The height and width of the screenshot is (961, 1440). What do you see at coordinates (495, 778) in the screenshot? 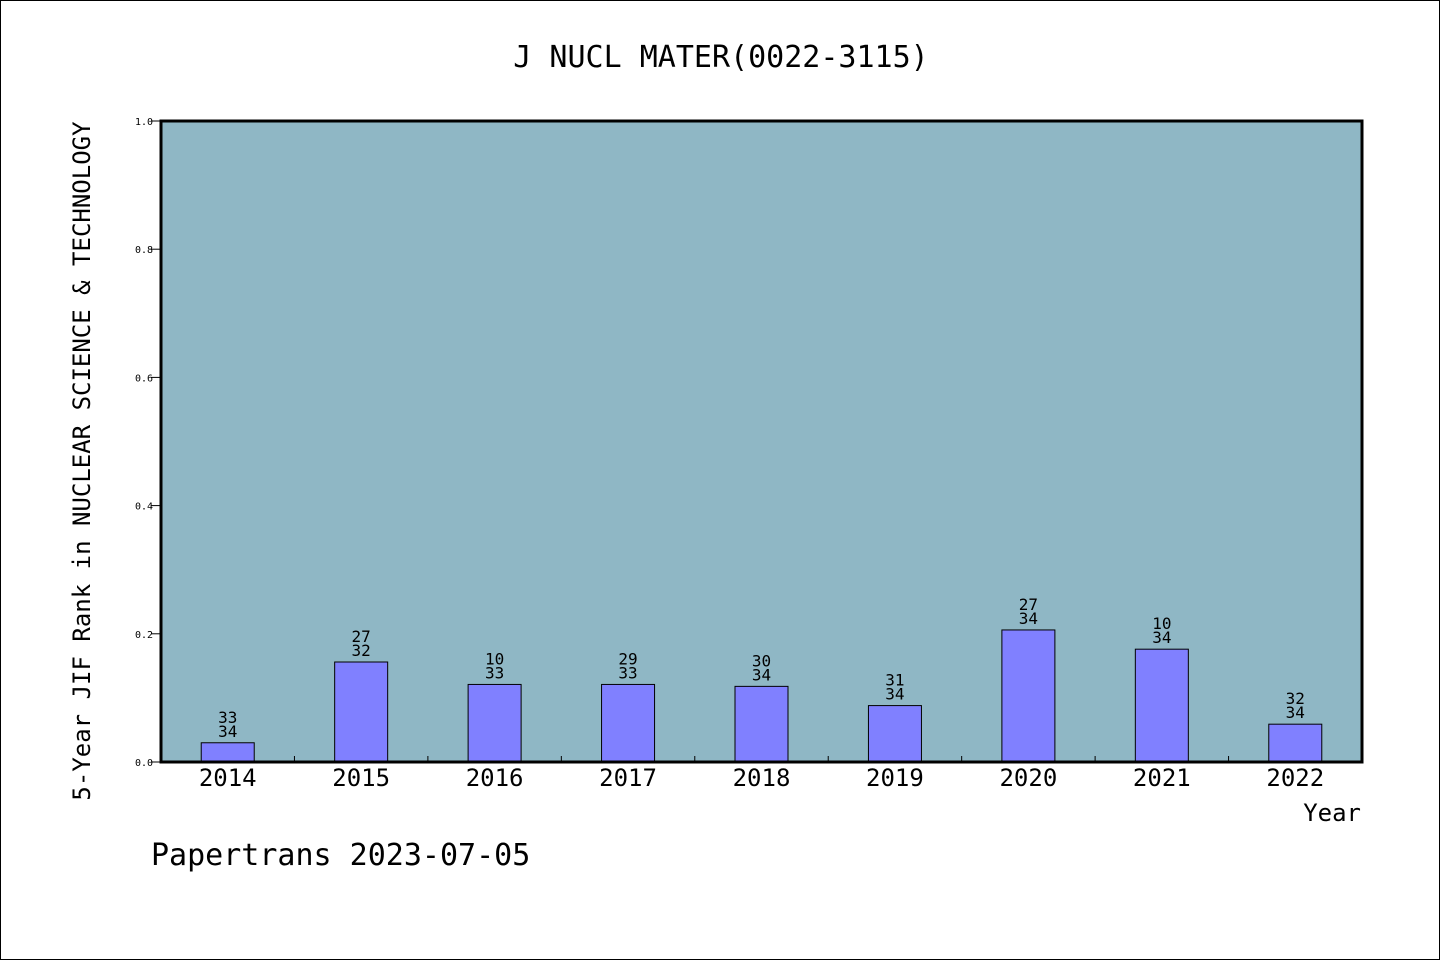
I see `x-tick-label: 2016` at bounding box center [495, 778].